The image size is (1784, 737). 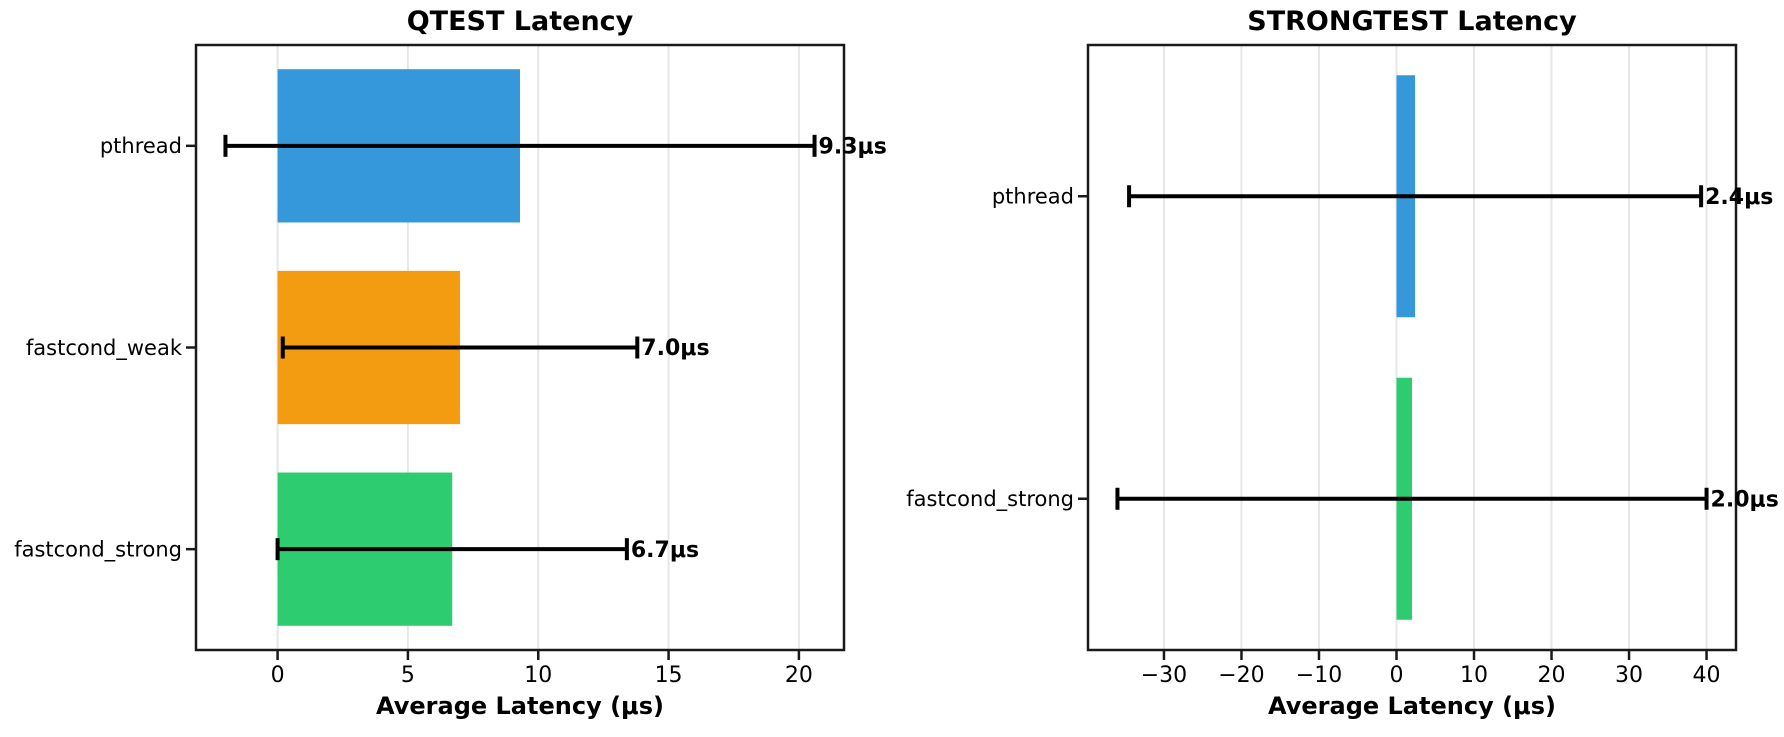 I want to click on bar-value-label: 6.7μs, so click(x=665, y=550).